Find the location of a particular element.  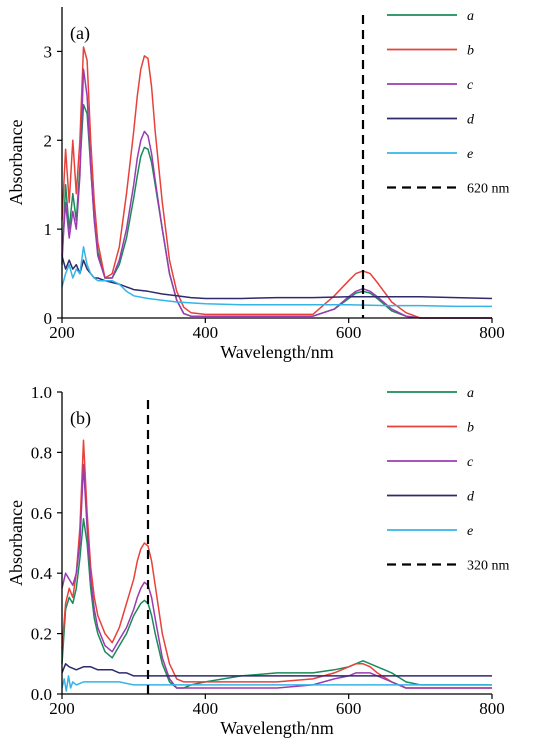

y-tick-label: 1.0 is located at coordinates (41, 392).